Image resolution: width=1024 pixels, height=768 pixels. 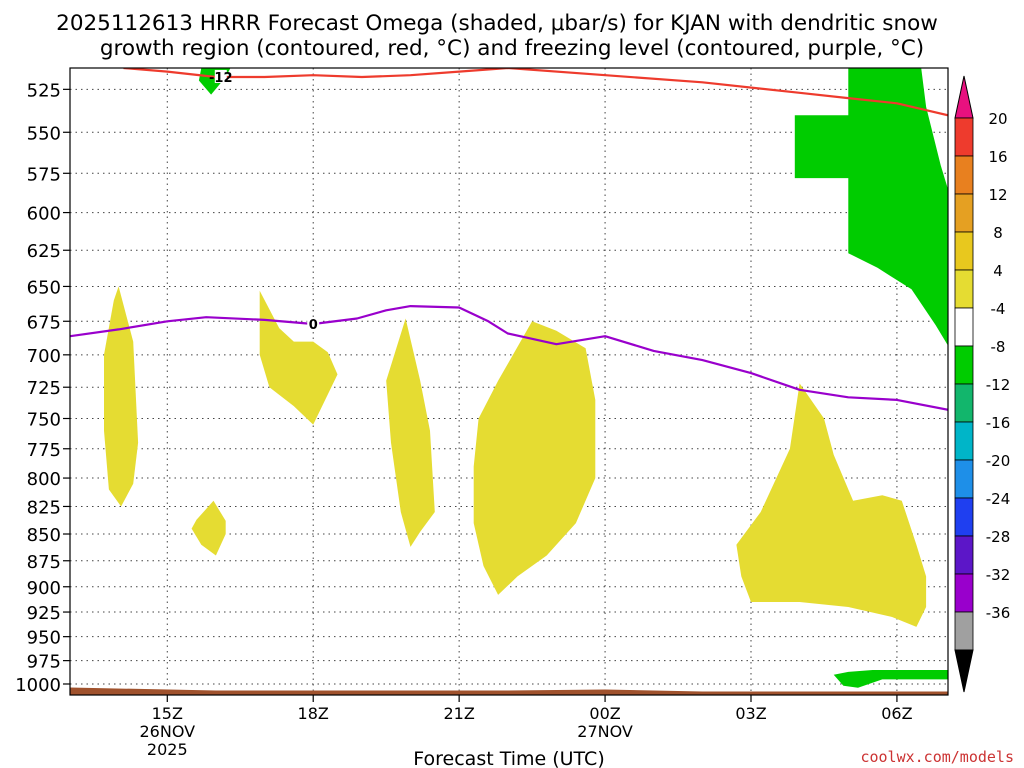 What do you see at coordinates (604, 713) in the screenshot?
I see `x-tick-label: 00Z` at bounding box center [604, 713].